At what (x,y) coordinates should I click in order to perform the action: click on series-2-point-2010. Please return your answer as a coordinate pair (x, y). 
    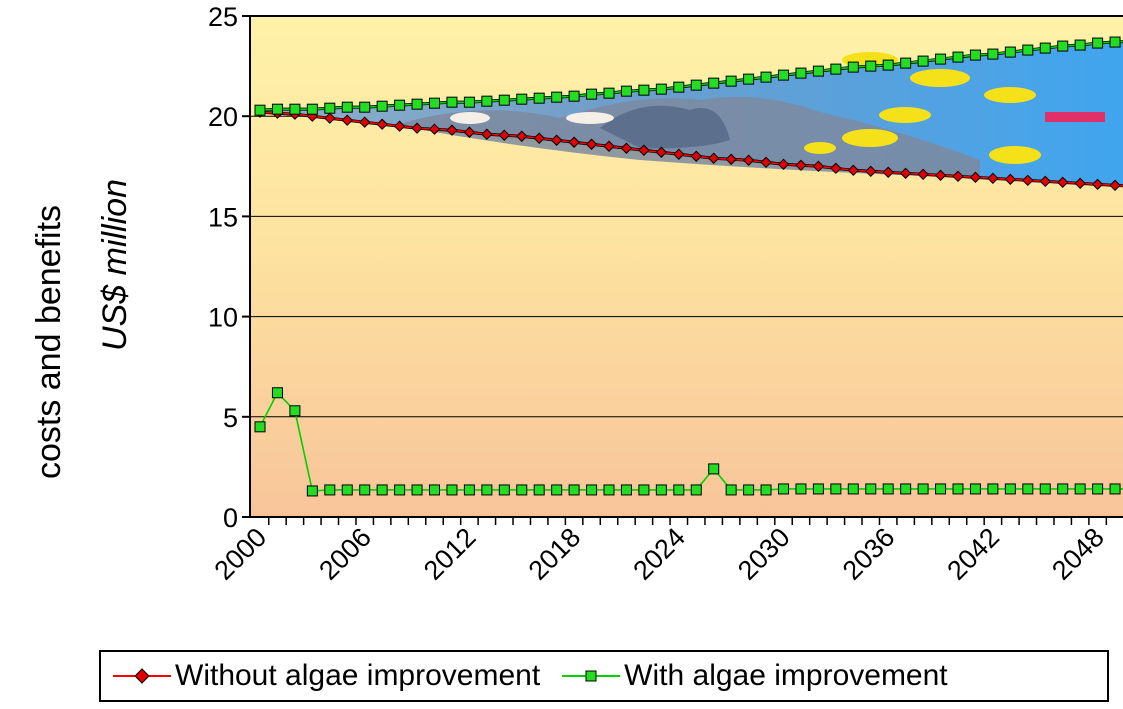
    Looking at the image, I should click on (434, 490).